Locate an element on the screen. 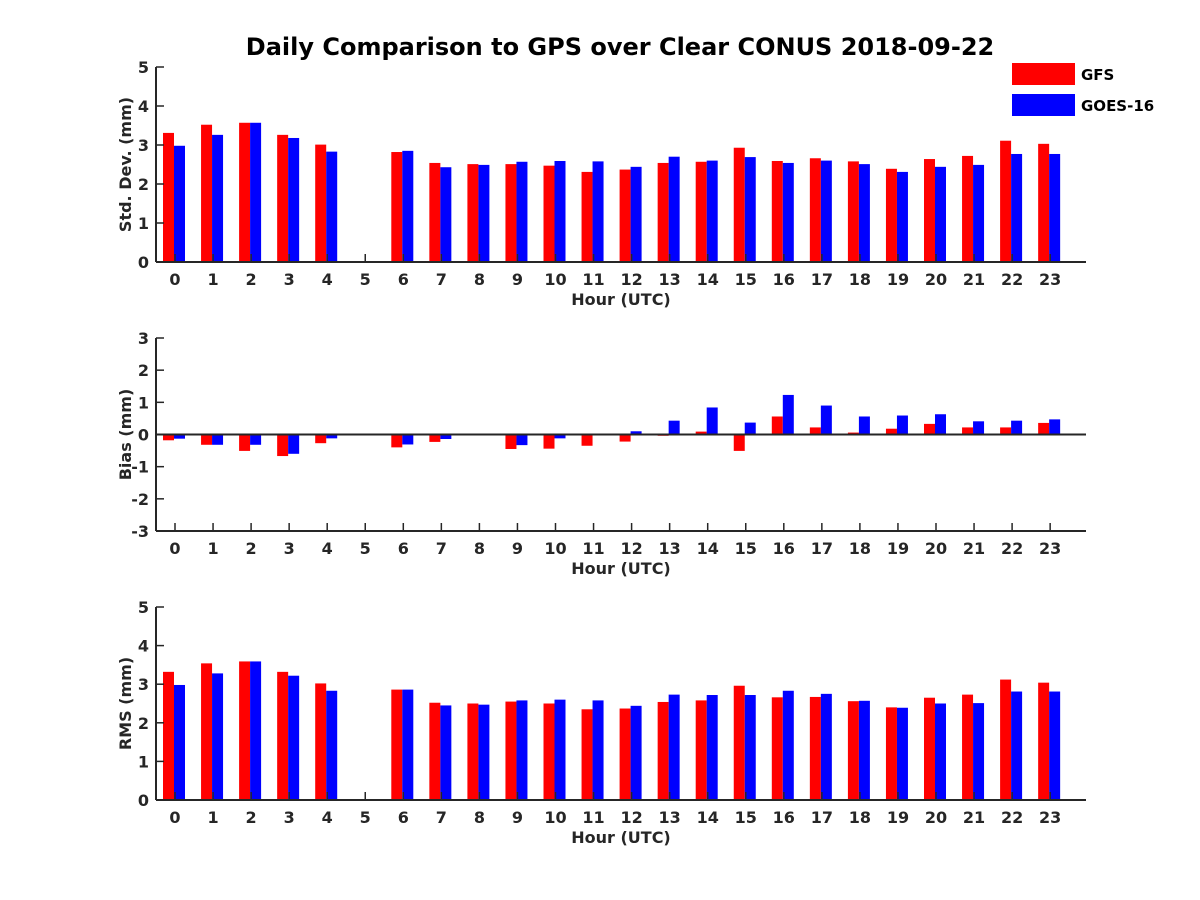  x-tick-label: 6 is located at coordinates (403, 817).